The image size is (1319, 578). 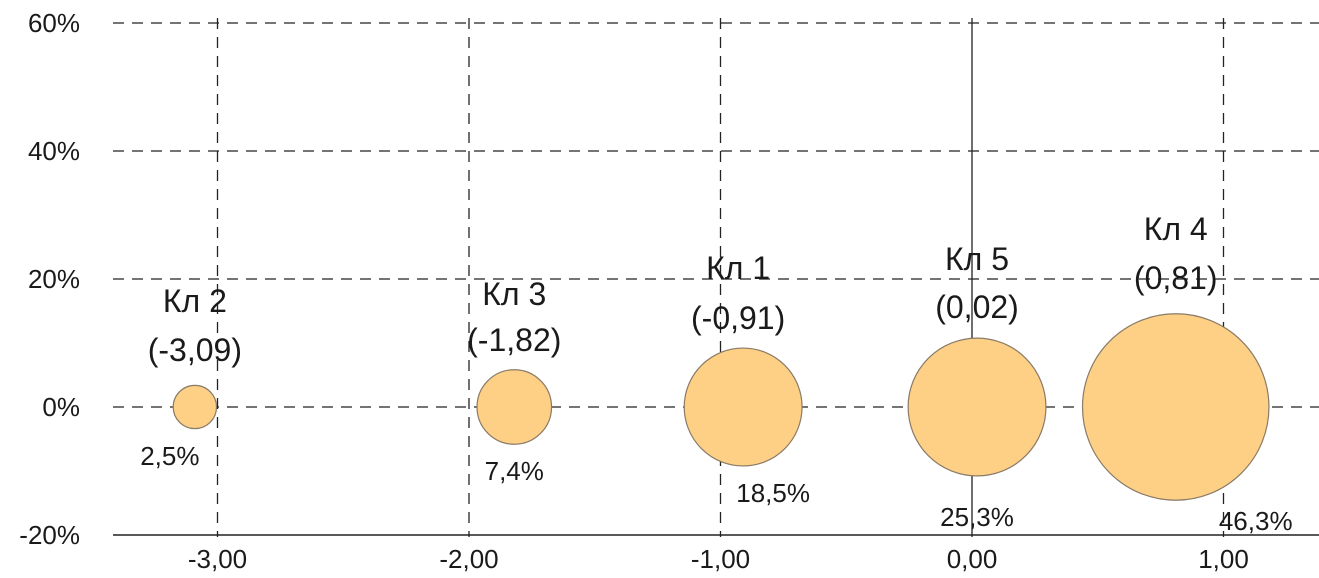 What do you see at coordinates (54, 151) in the screenshot?
I see `y-tick-label: 40%` at bounding box center [54, 151].